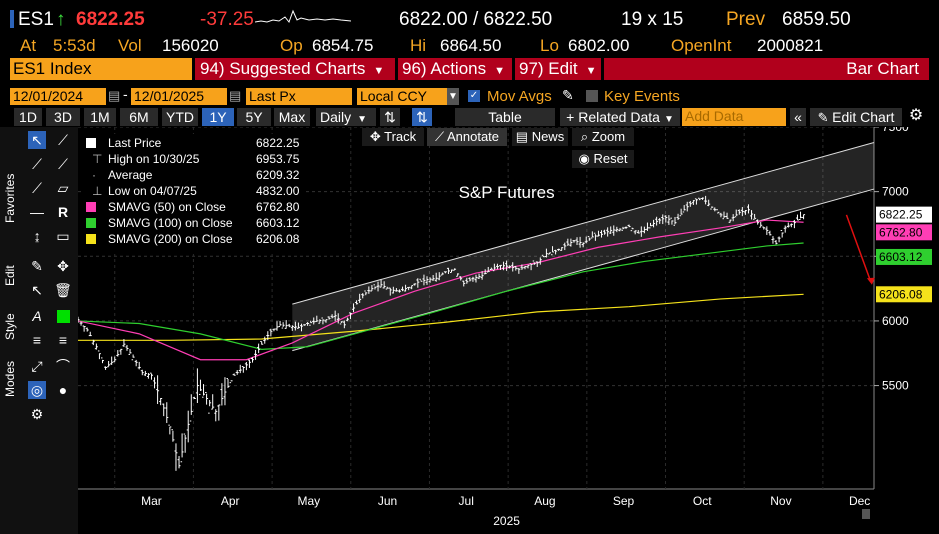 This screenshot has height=534, width=939. I want to click on legend-label: SMAVG (200) on Close, so click(170, 239).